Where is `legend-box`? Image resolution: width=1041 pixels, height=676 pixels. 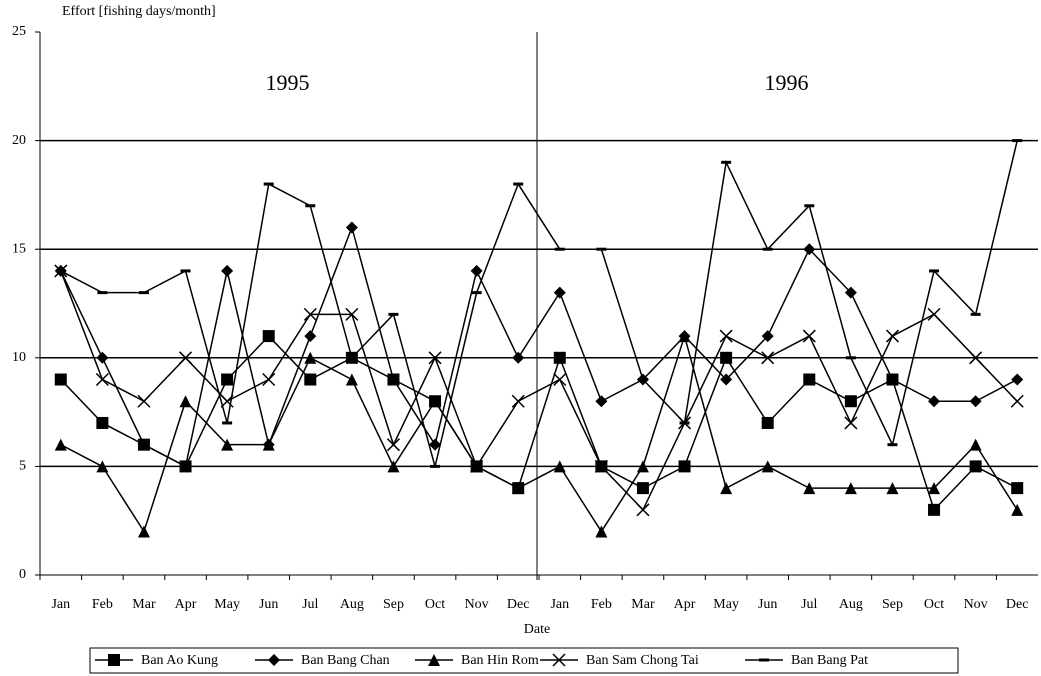
legend-box is located at coordinates (524, 660).